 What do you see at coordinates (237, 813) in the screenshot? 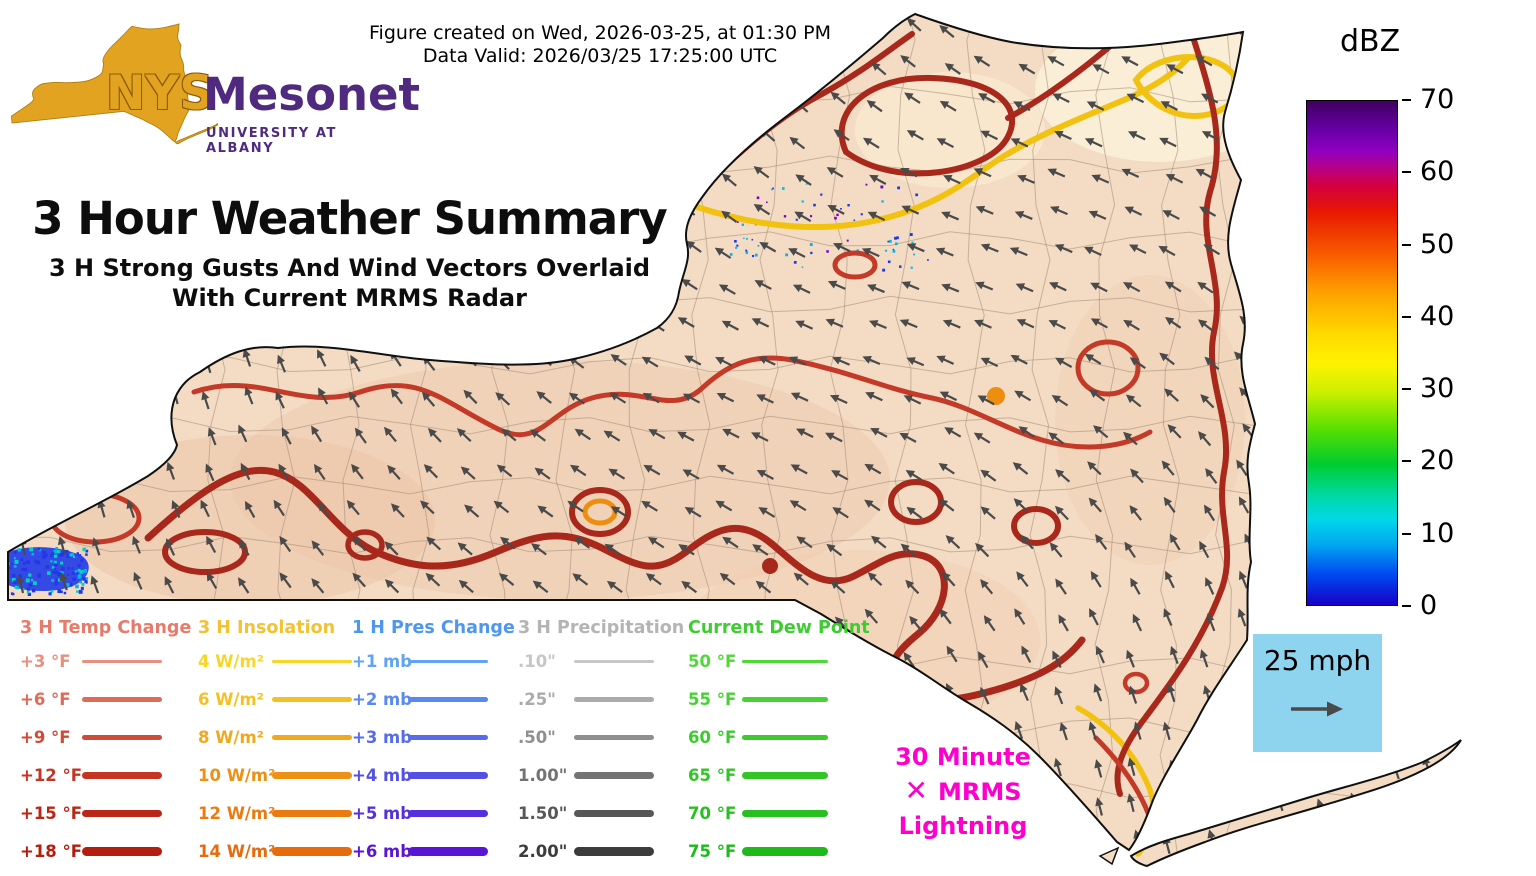
I see `legend-item-label: 12 W/m²` at bounding box center [237, 813].